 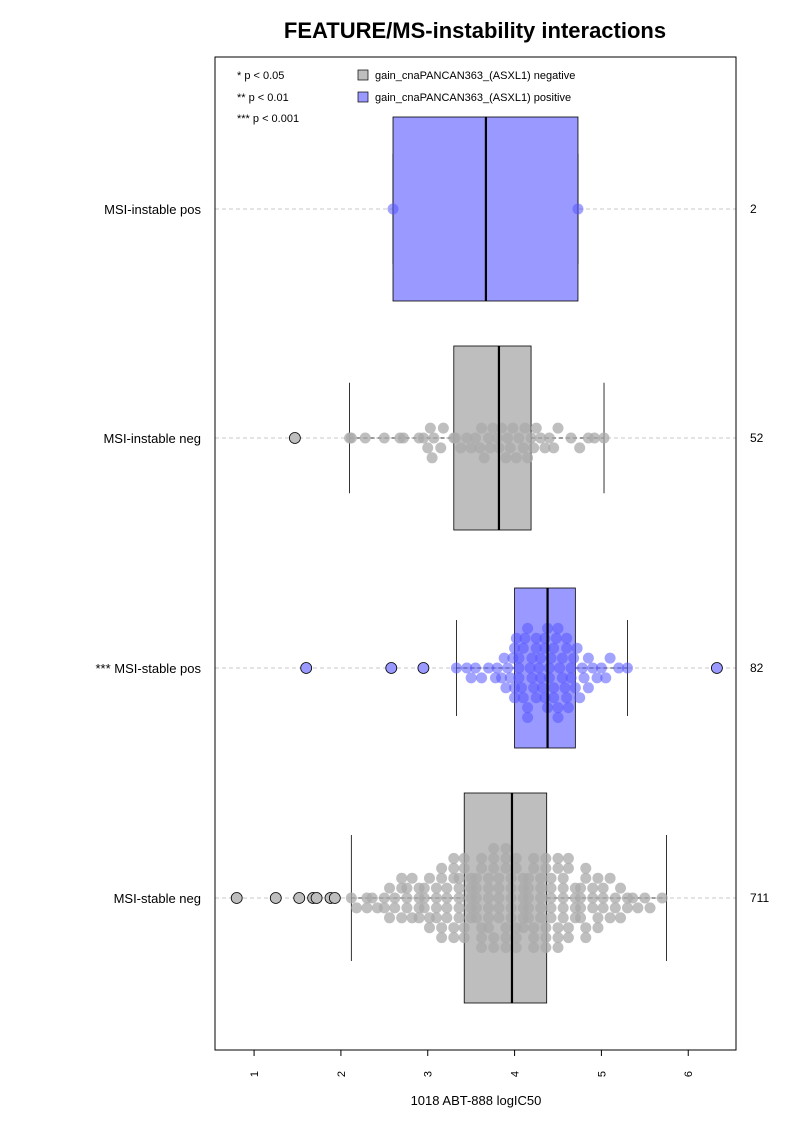 What do you see at coordinates (260, 76) in the screenshot?
I see `sig-legend-1: * p < 0.05` at bounding box center [260, 76].